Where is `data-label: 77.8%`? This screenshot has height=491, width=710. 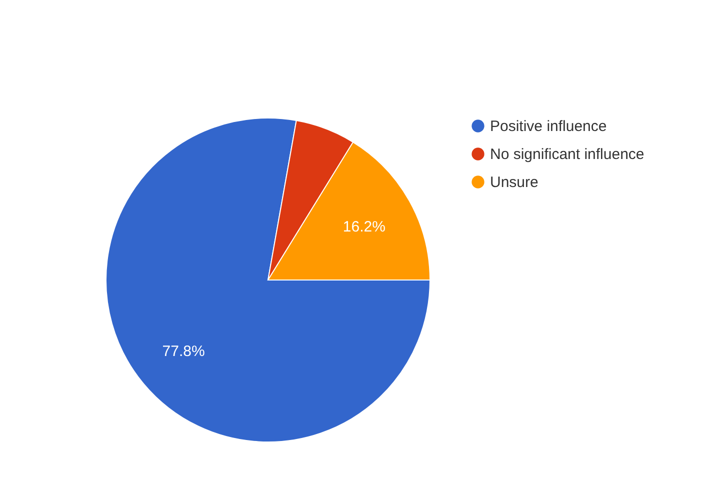
data-label: 77.8% is located at coordinates (183, 351).